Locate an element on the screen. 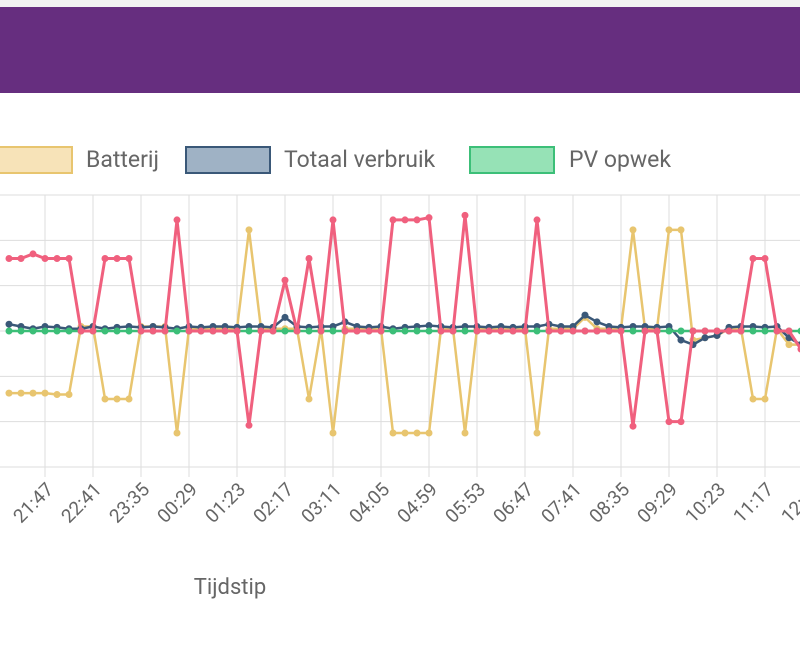  x-tick-label: 04:59 is located at coordinates (417, 503).